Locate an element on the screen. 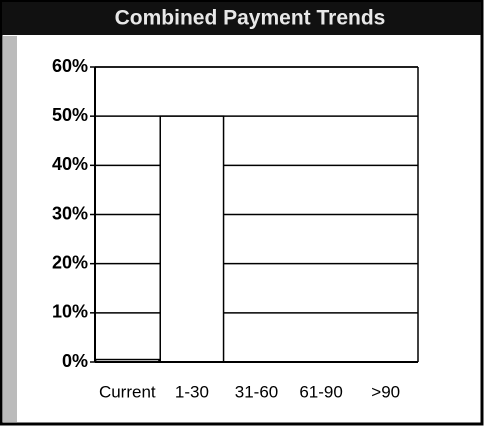 This screenshot has width=485, height=431. y-tick-label: 40% is located at coordinates (70, 164).